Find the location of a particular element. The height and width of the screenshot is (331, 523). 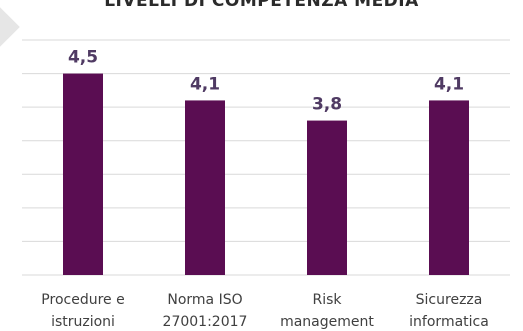

category-label: Procedure e is located at coordinates (82, 300).